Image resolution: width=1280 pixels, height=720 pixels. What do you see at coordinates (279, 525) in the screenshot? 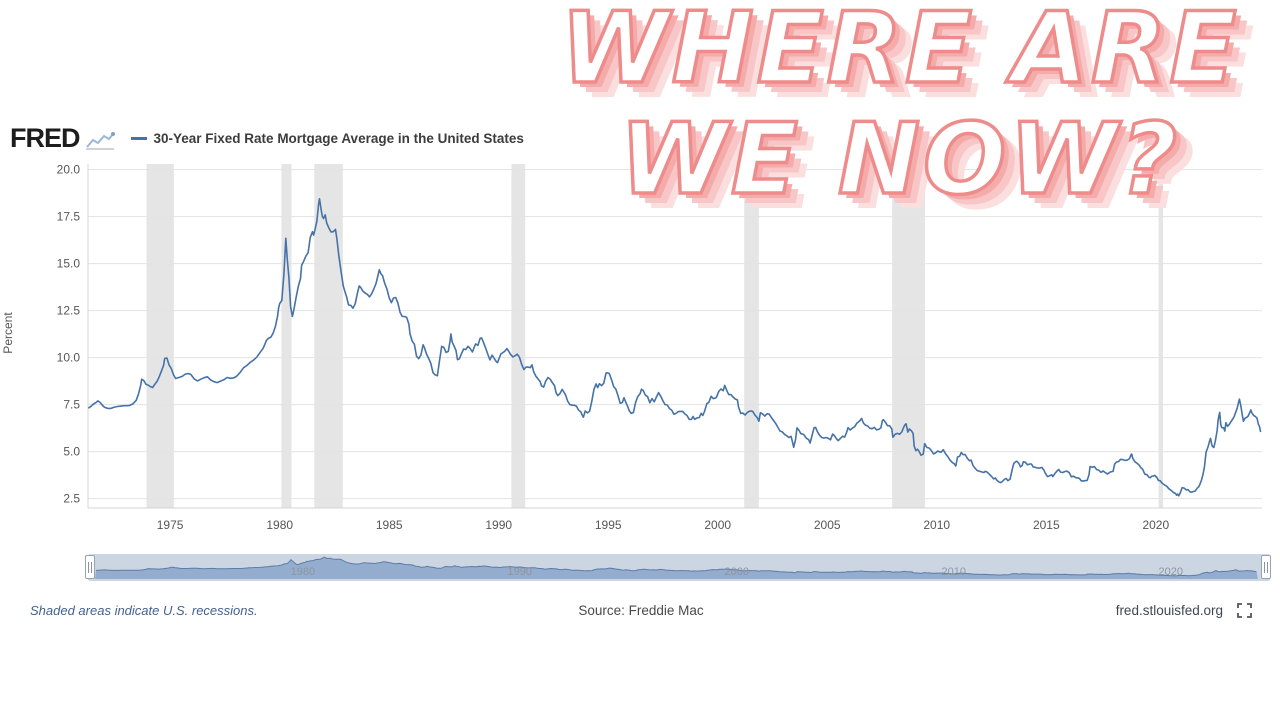
I see `x-tick-label: 1980` at bounding box center [279, 525].